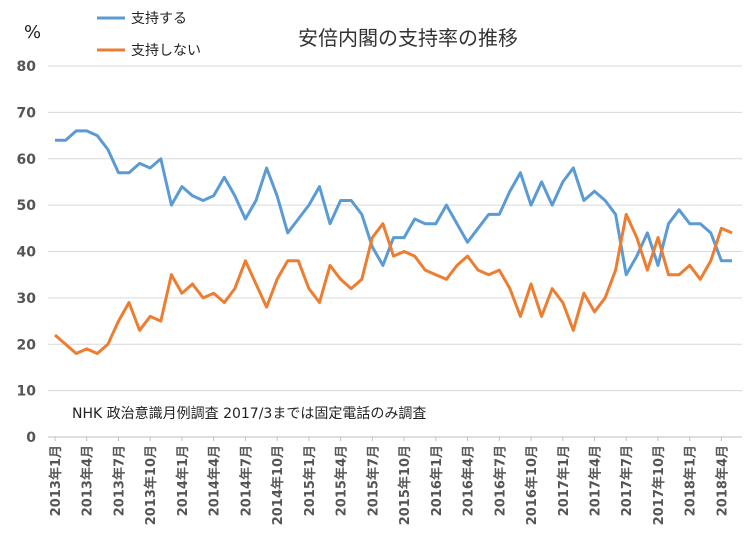 The height and width of the screenshot is (549, 753). Describe the element at coordinates (310, 480) in the screenshot. I see `x-tick-label: 2015年1月` at that location.